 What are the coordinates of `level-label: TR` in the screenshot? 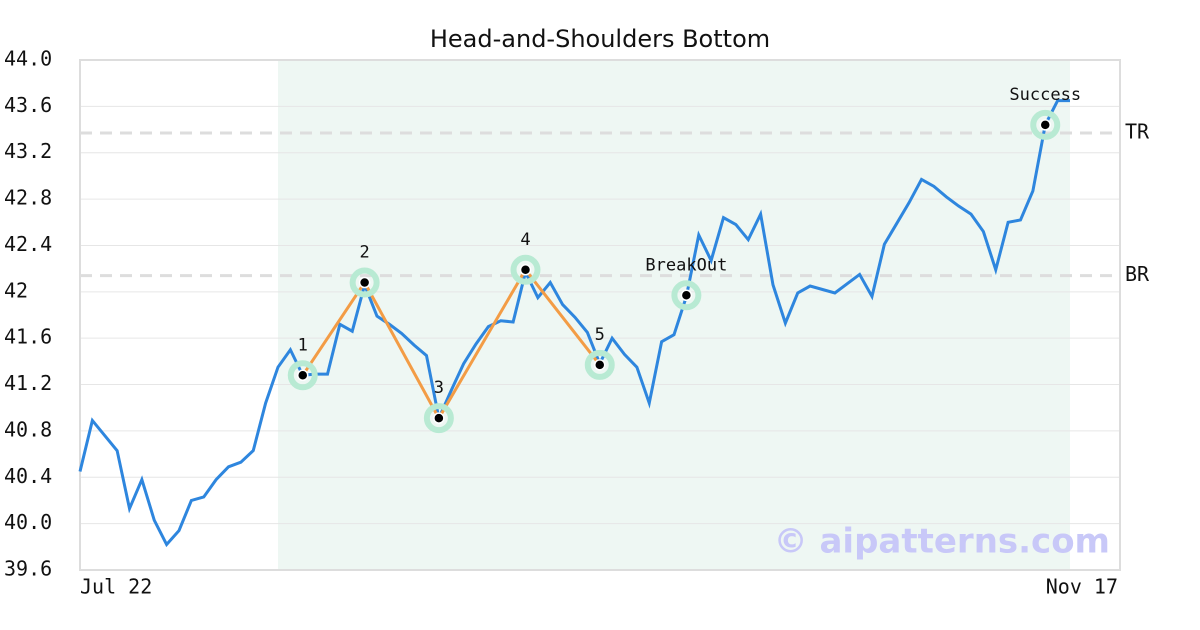 It's located at (1137, 132).